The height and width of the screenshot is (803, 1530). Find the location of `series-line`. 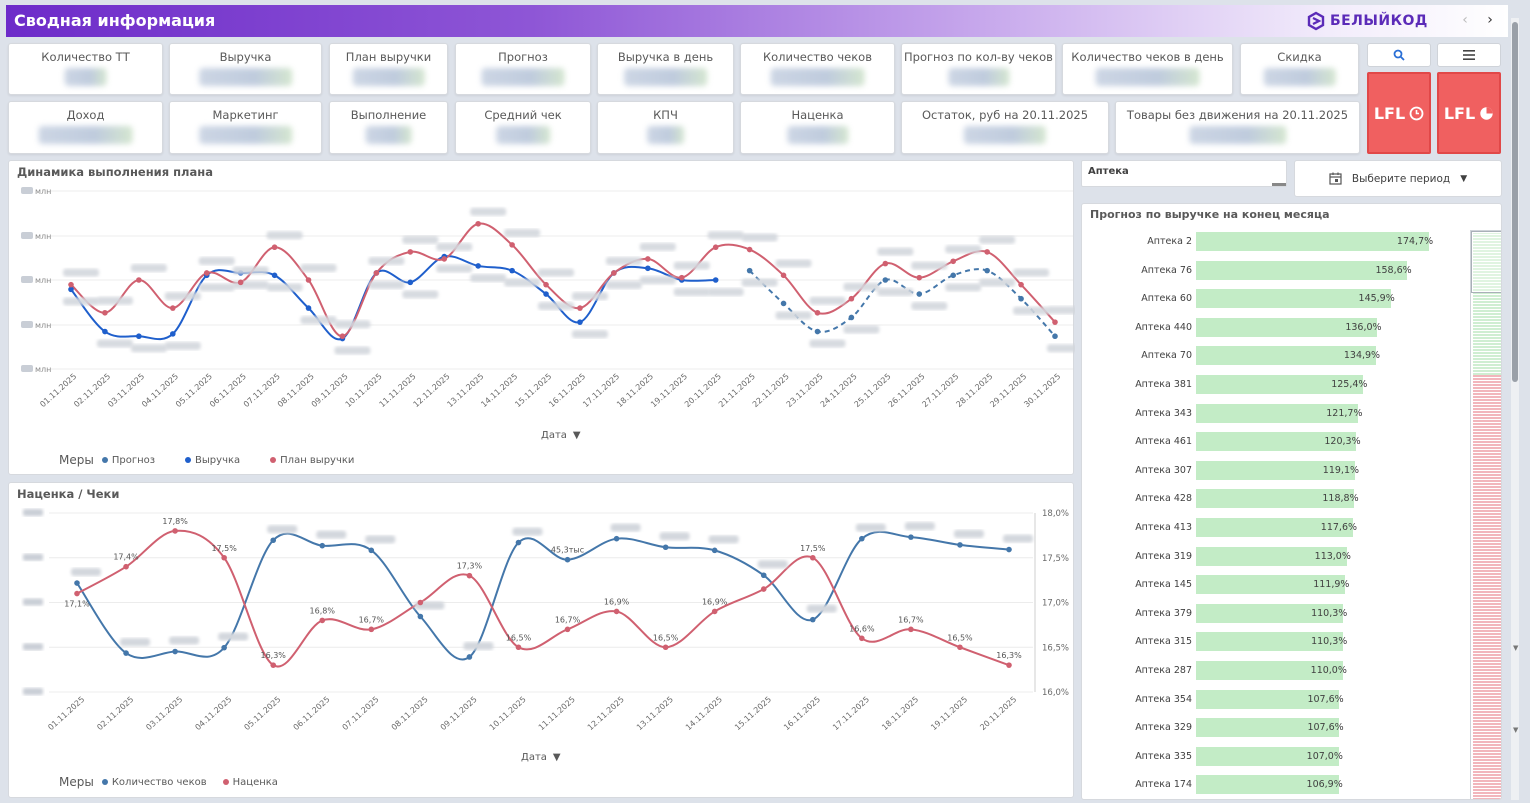

series-line is located at coordinates (902, 302).